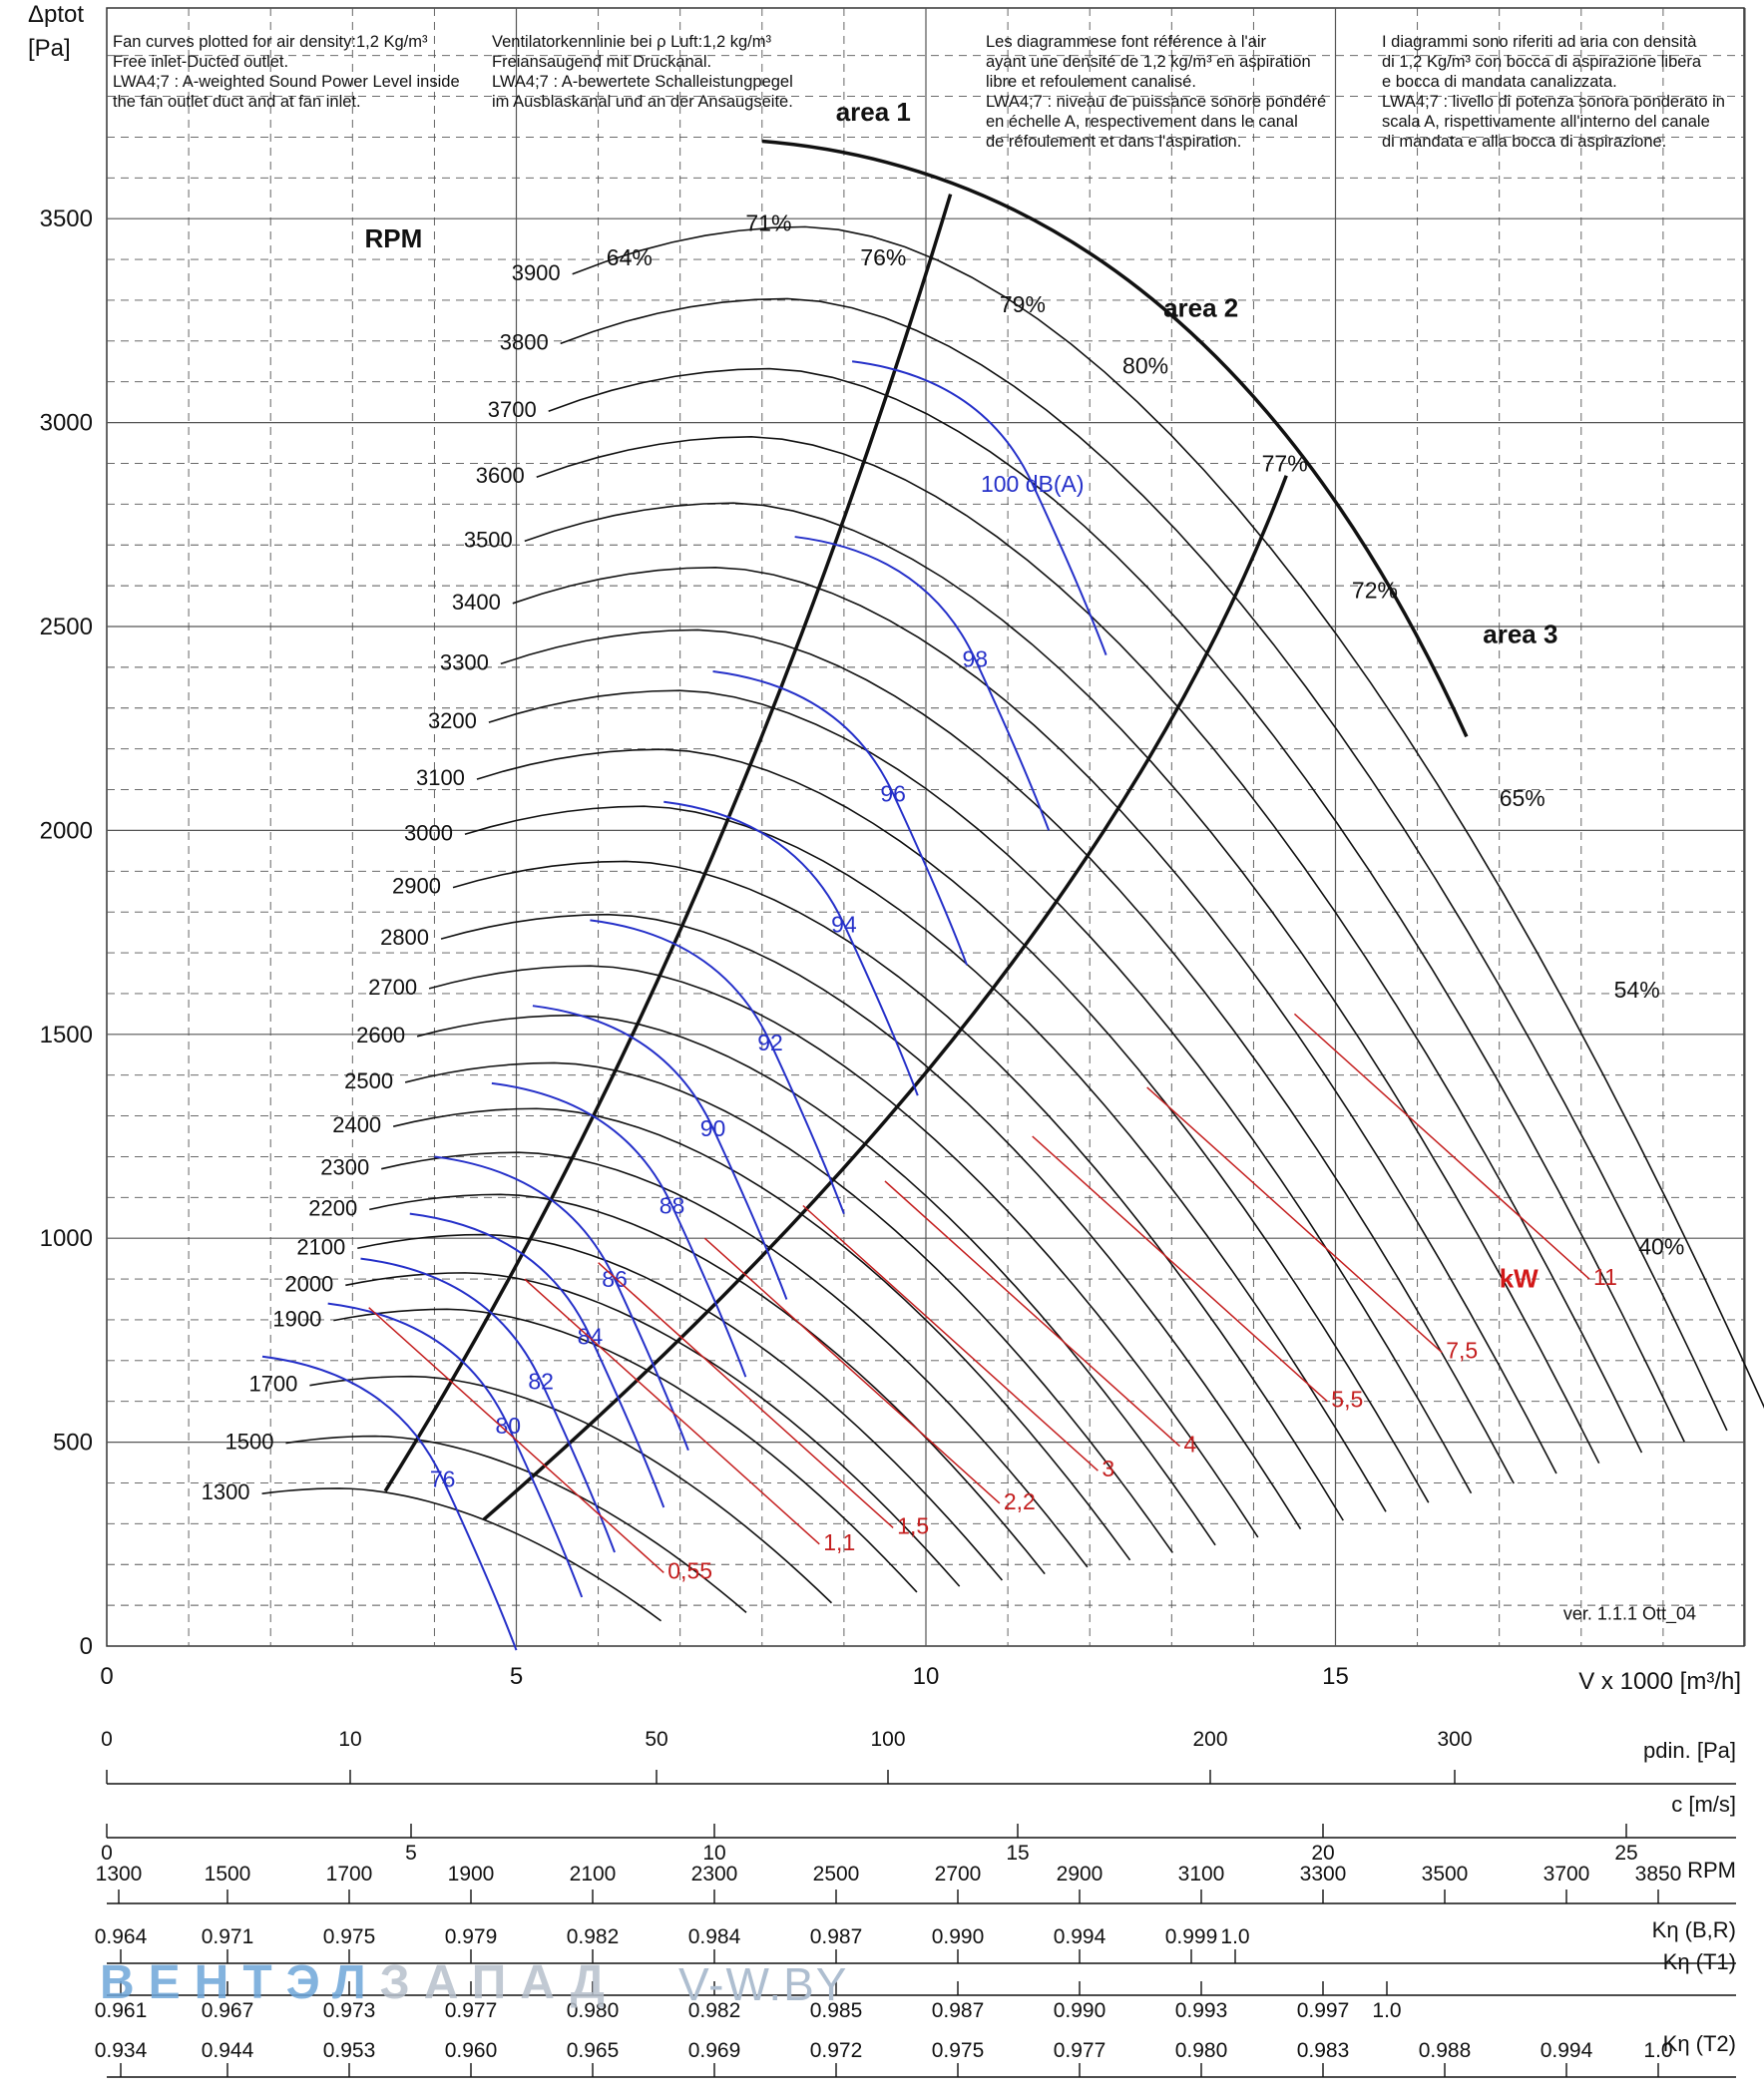  Describe the element at coordinates (359, 1982) in the screenshot. I see `watermark-logo: ВЕНТЭЛЗАПАД` at that location.